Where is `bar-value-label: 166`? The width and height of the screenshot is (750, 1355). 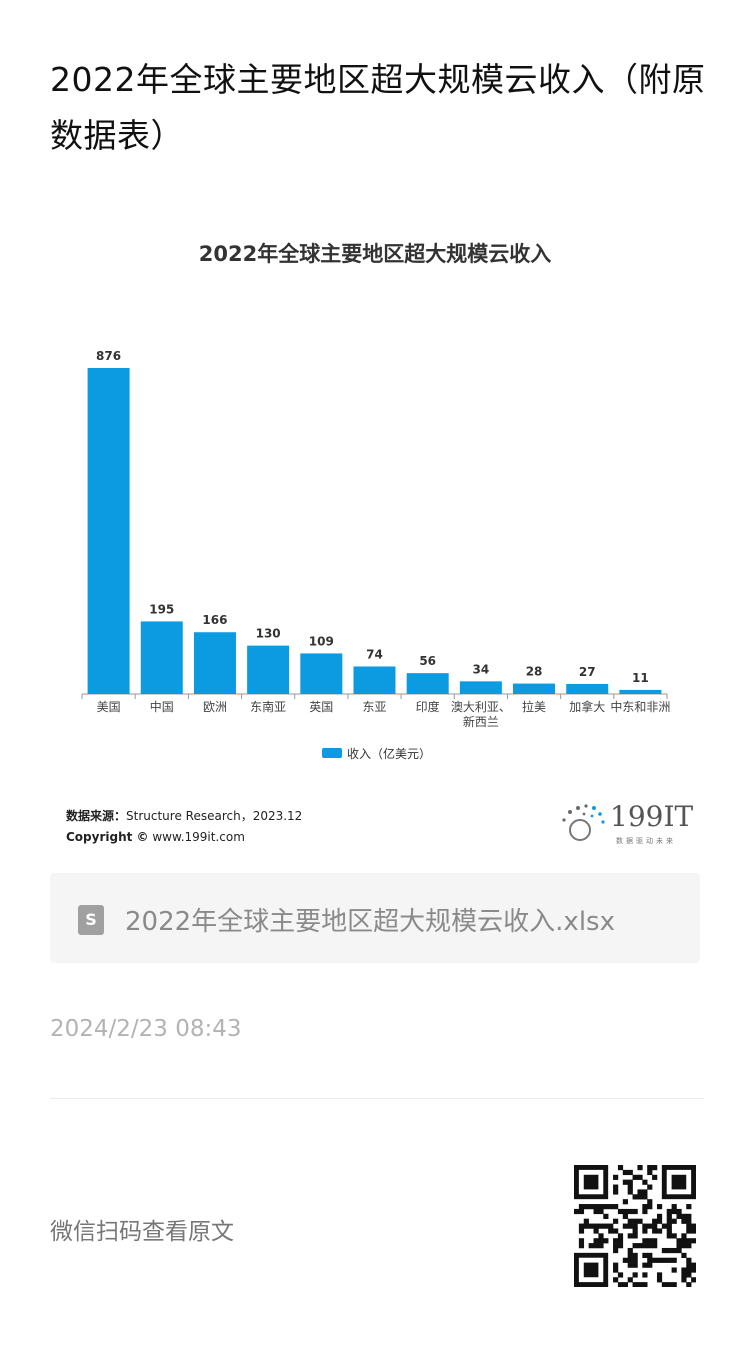 bar-value-label: 166 is located at coordinates (214, 620).